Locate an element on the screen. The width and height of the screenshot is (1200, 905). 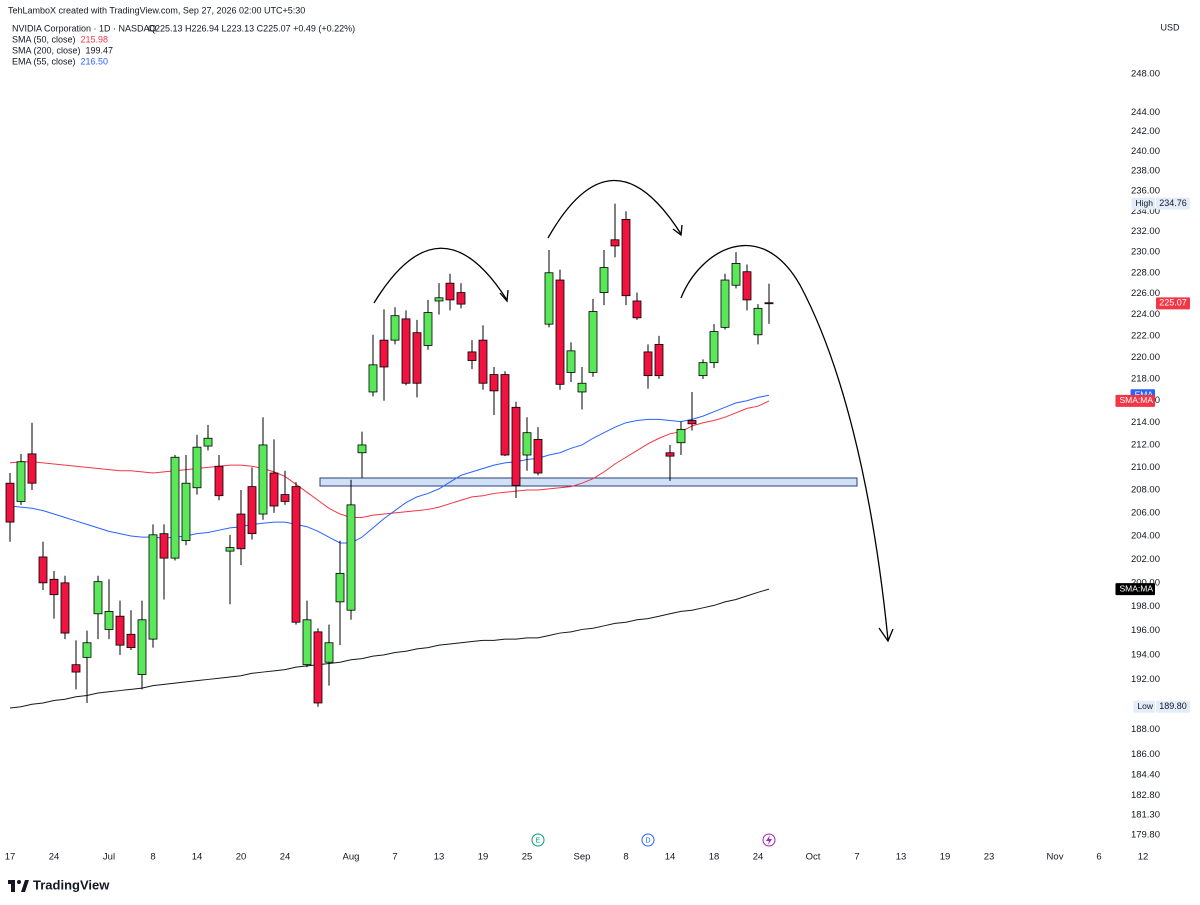
symbol: NVIDIA Corporation · 1D · NASDAQ is located at coordinates (84, 28).